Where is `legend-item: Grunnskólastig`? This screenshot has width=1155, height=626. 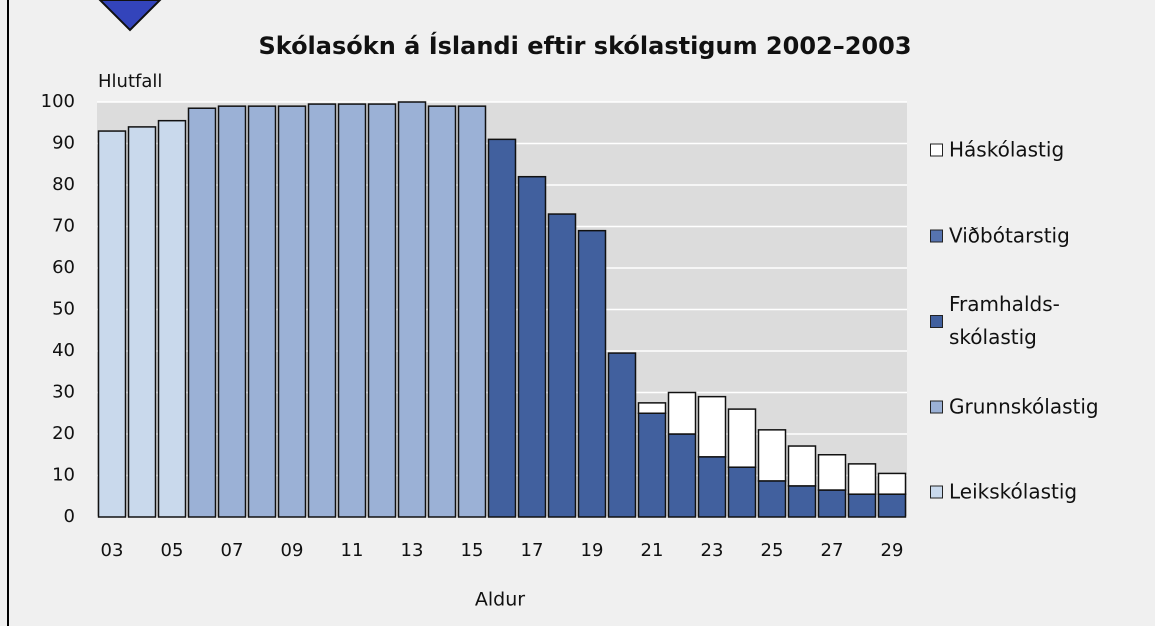
legend-item: Grunnskólastig is located at coordinates (1014, 406).